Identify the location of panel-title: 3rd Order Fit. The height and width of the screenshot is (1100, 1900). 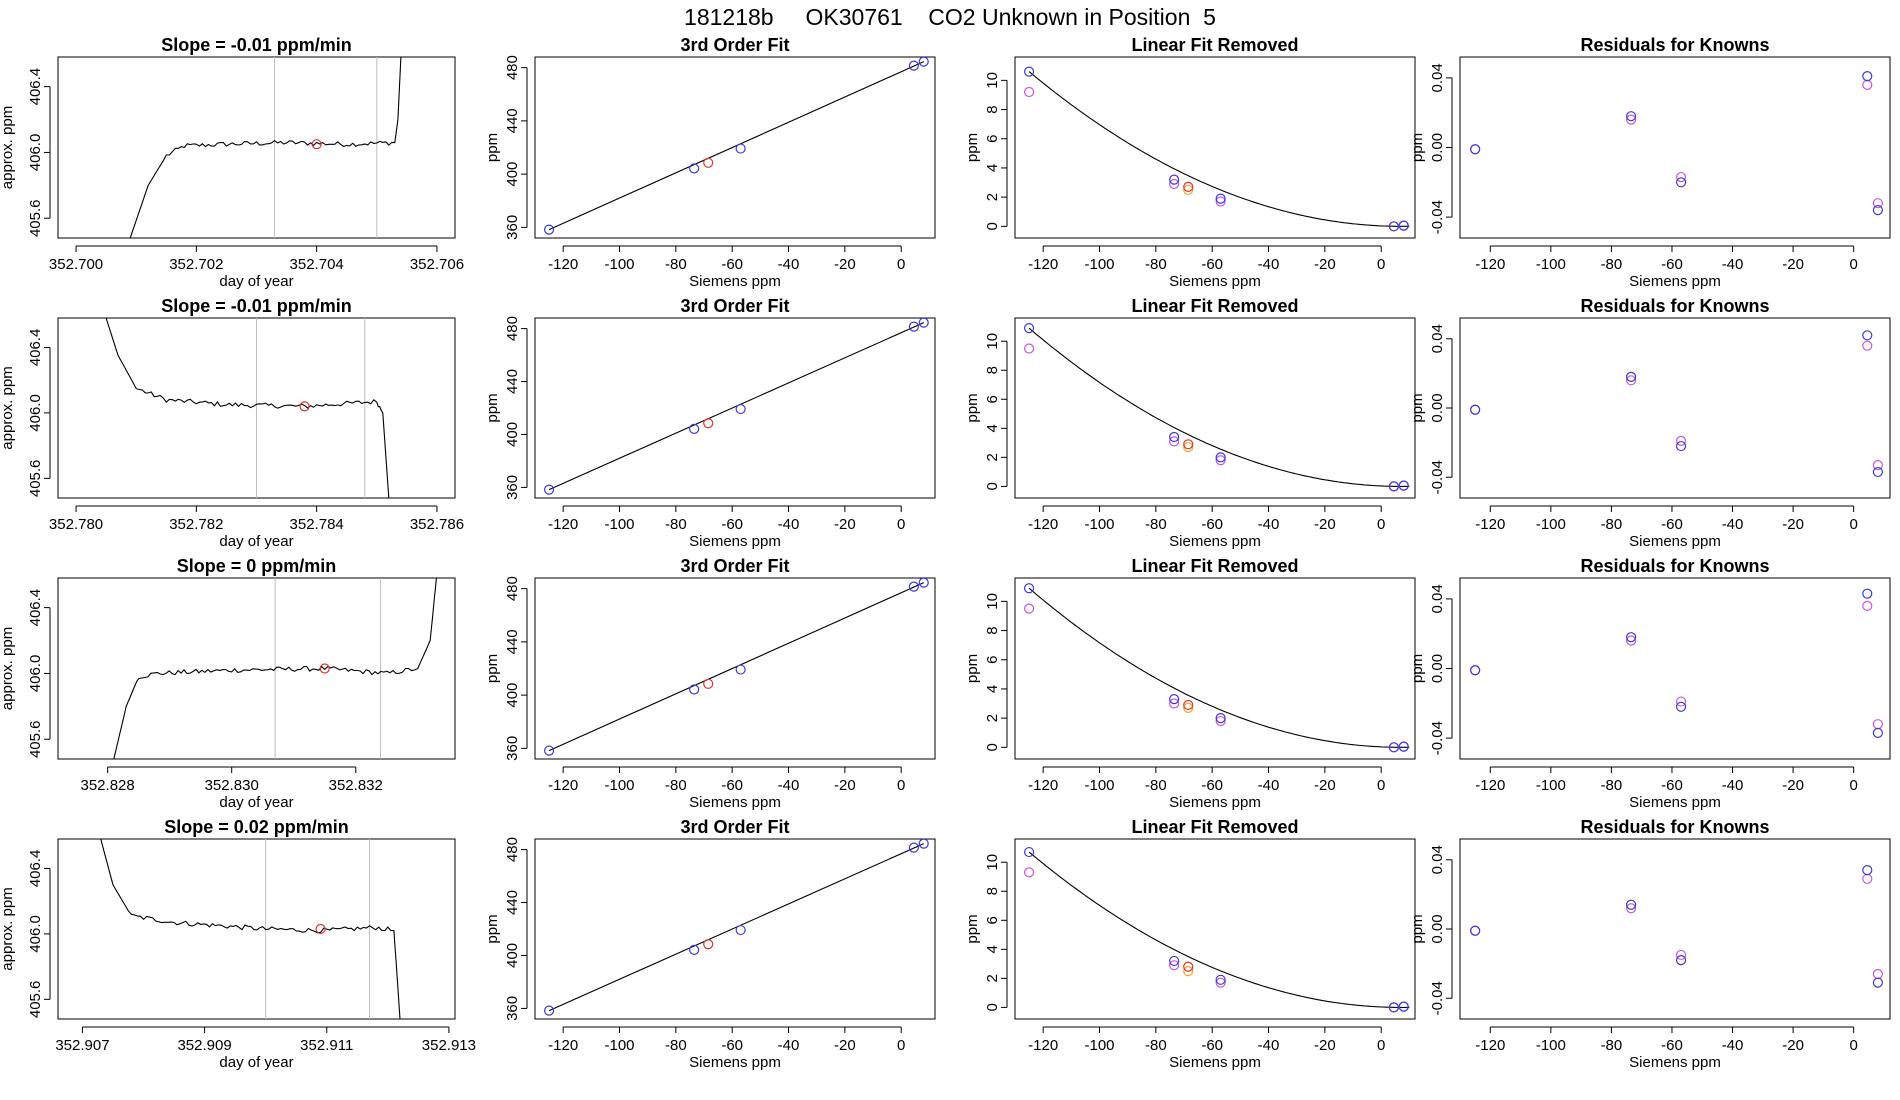
(734, 45).